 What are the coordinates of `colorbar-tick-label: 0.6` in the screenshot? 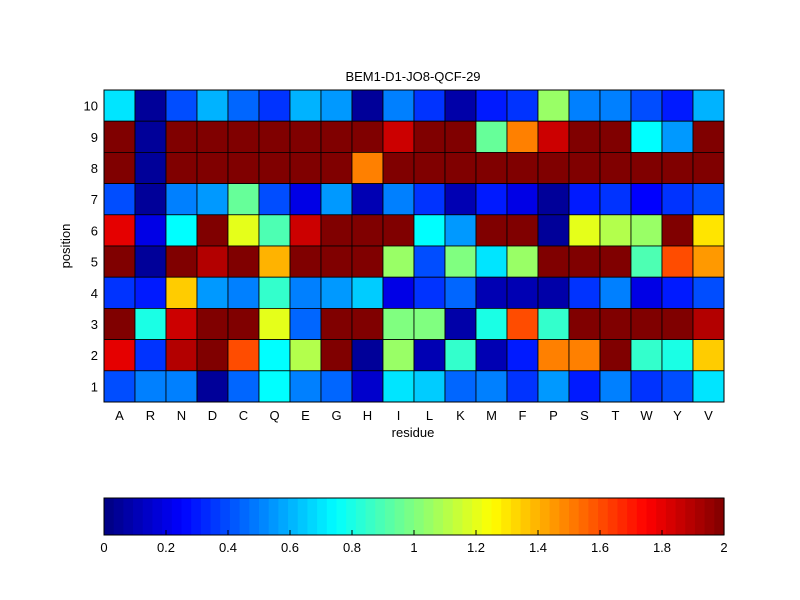 It's located at (290, 547).